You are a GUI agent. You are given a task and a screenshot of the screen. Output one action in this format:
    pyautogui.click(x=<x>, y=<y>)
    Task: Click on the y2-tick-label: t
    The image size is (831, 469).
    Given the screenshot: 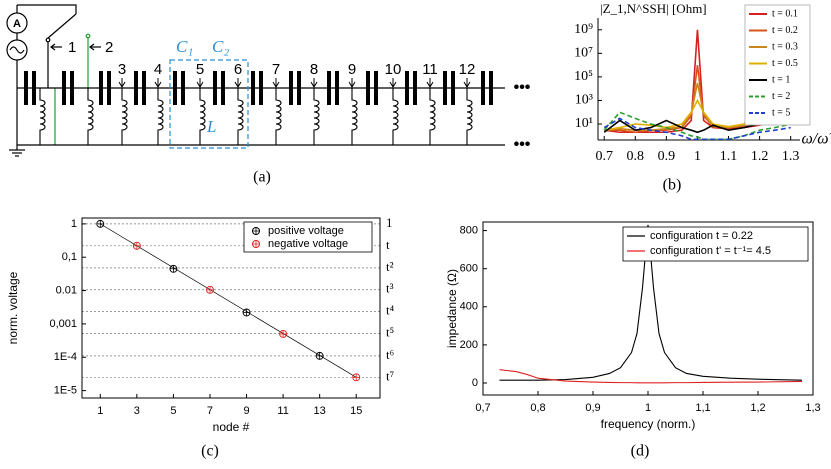 What is the action you would take?
    pyautogui.click(x=388, y=244)
    